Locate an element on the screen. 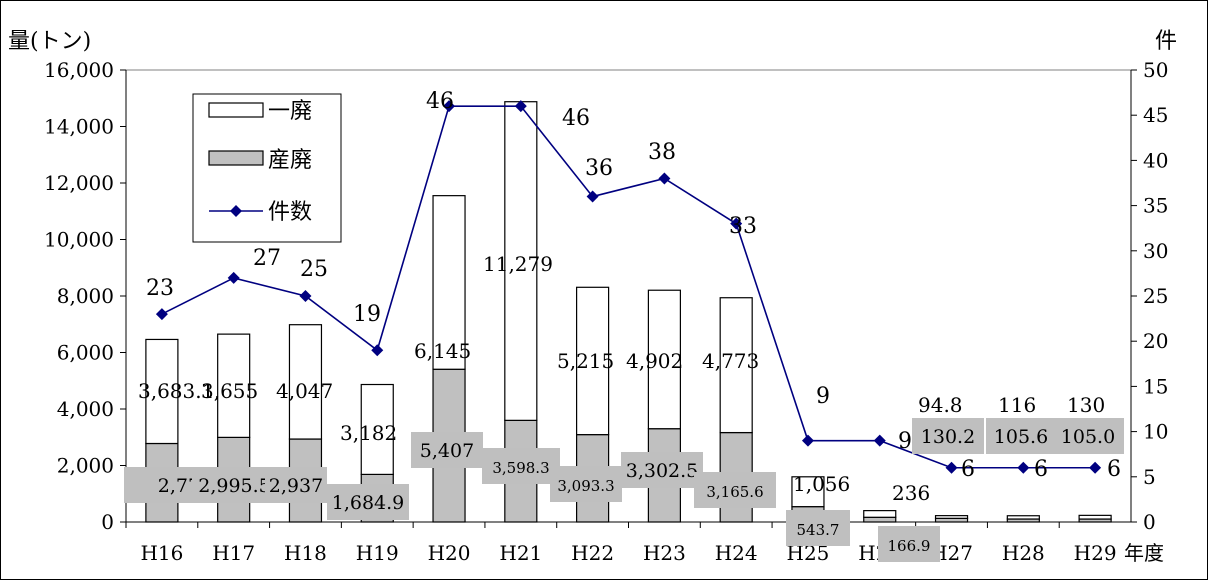 The image size is (1208, 585). x-tick-label: H19 is located at coordinates (377, 553).